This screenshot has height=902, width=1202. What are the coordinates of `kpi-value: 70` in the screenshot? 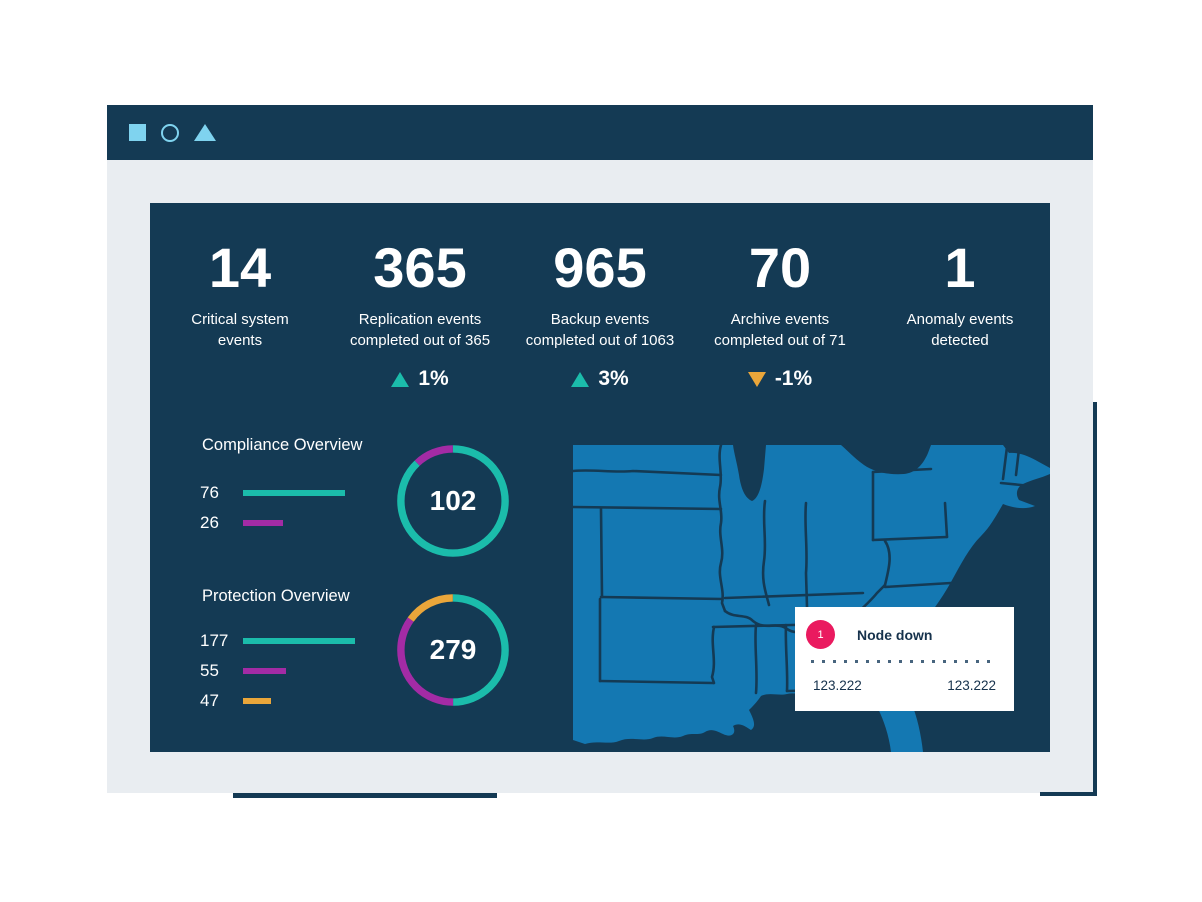 It's located at (780, 267).